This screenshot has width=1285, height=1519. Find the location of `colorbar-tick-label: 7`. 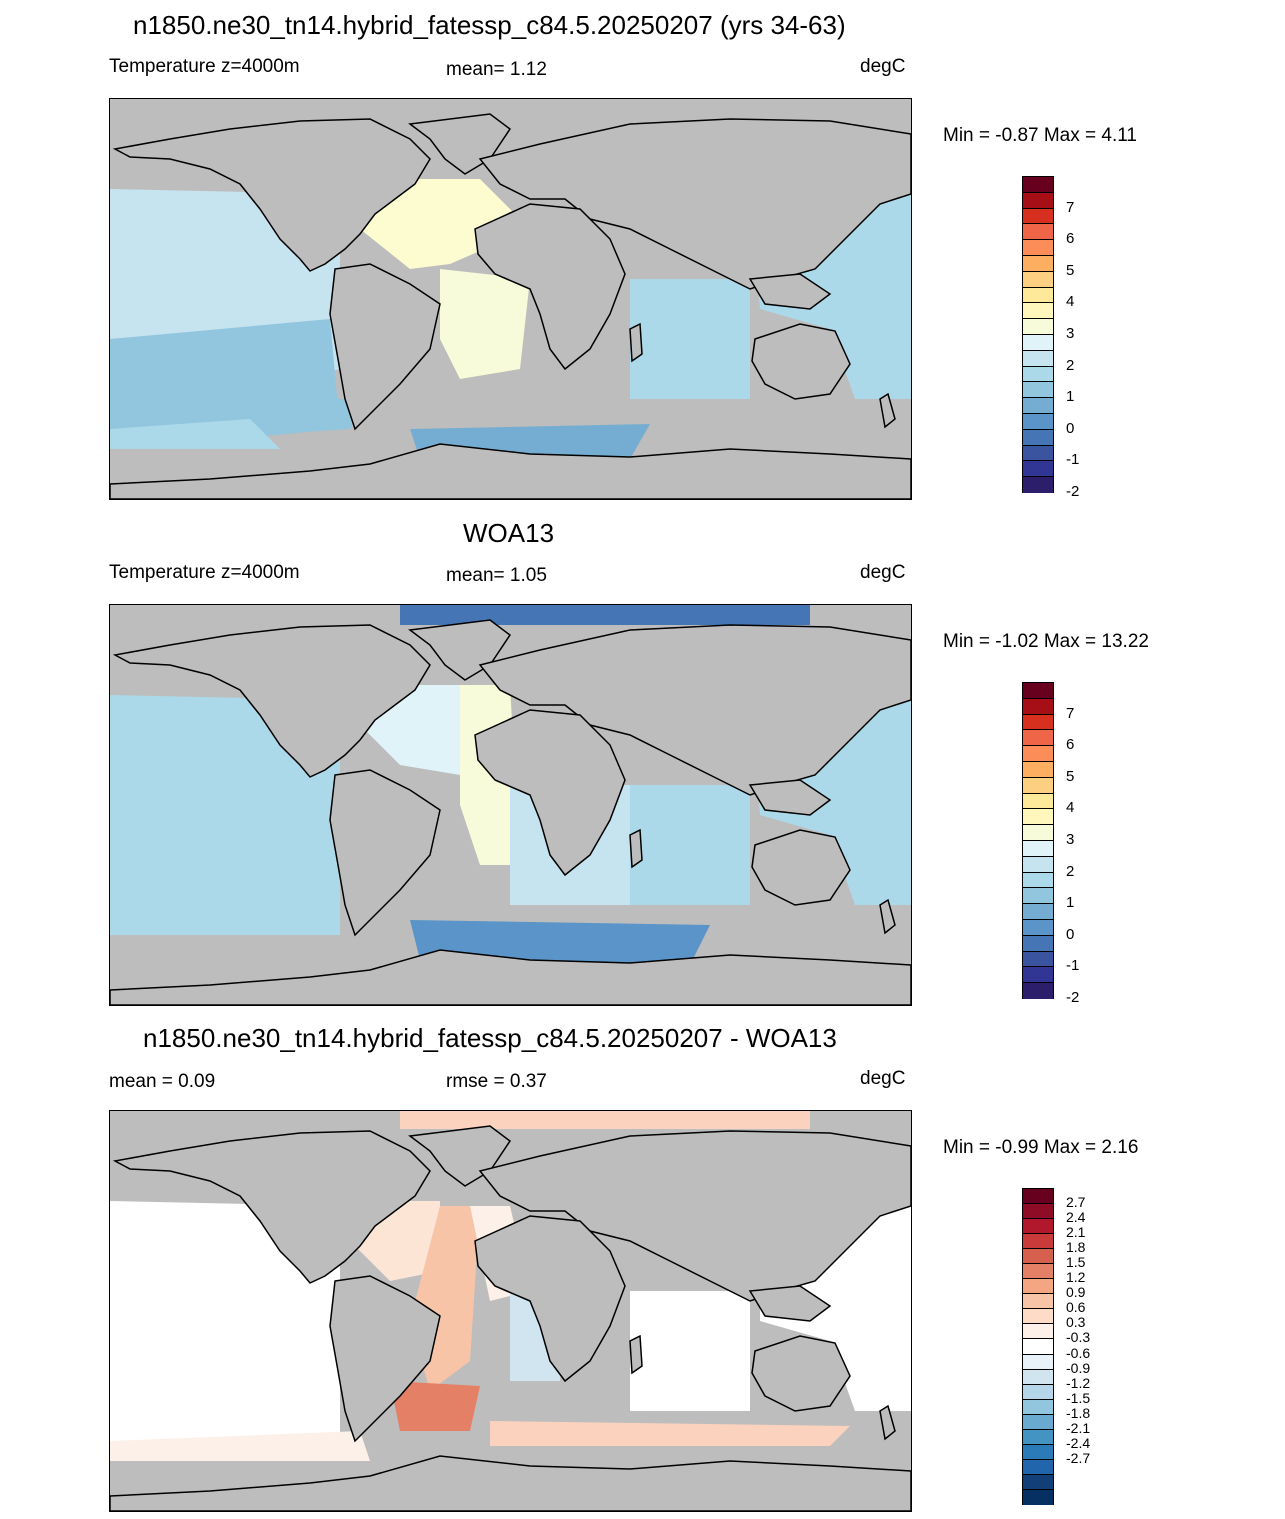

colorbar-tick-label: 7 is located at coordinates (1070, 207).